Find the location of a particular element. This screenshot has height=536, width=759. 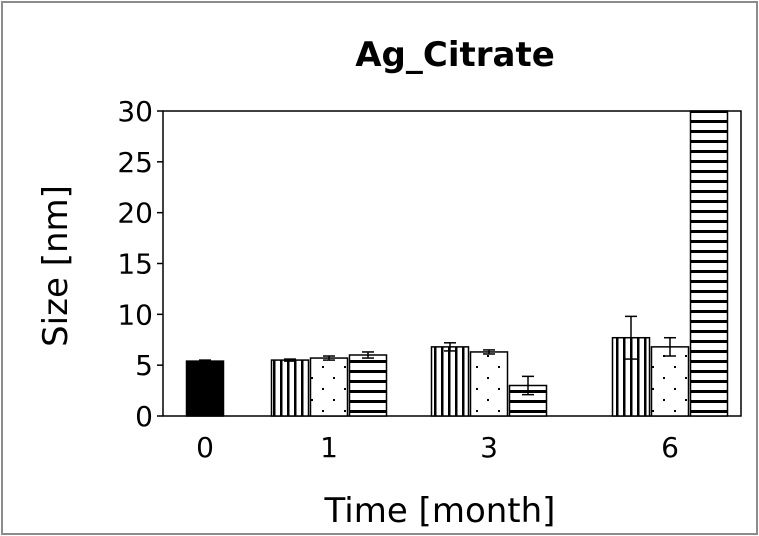

x-tick-label: 3 is located at coordinates (489, 447).